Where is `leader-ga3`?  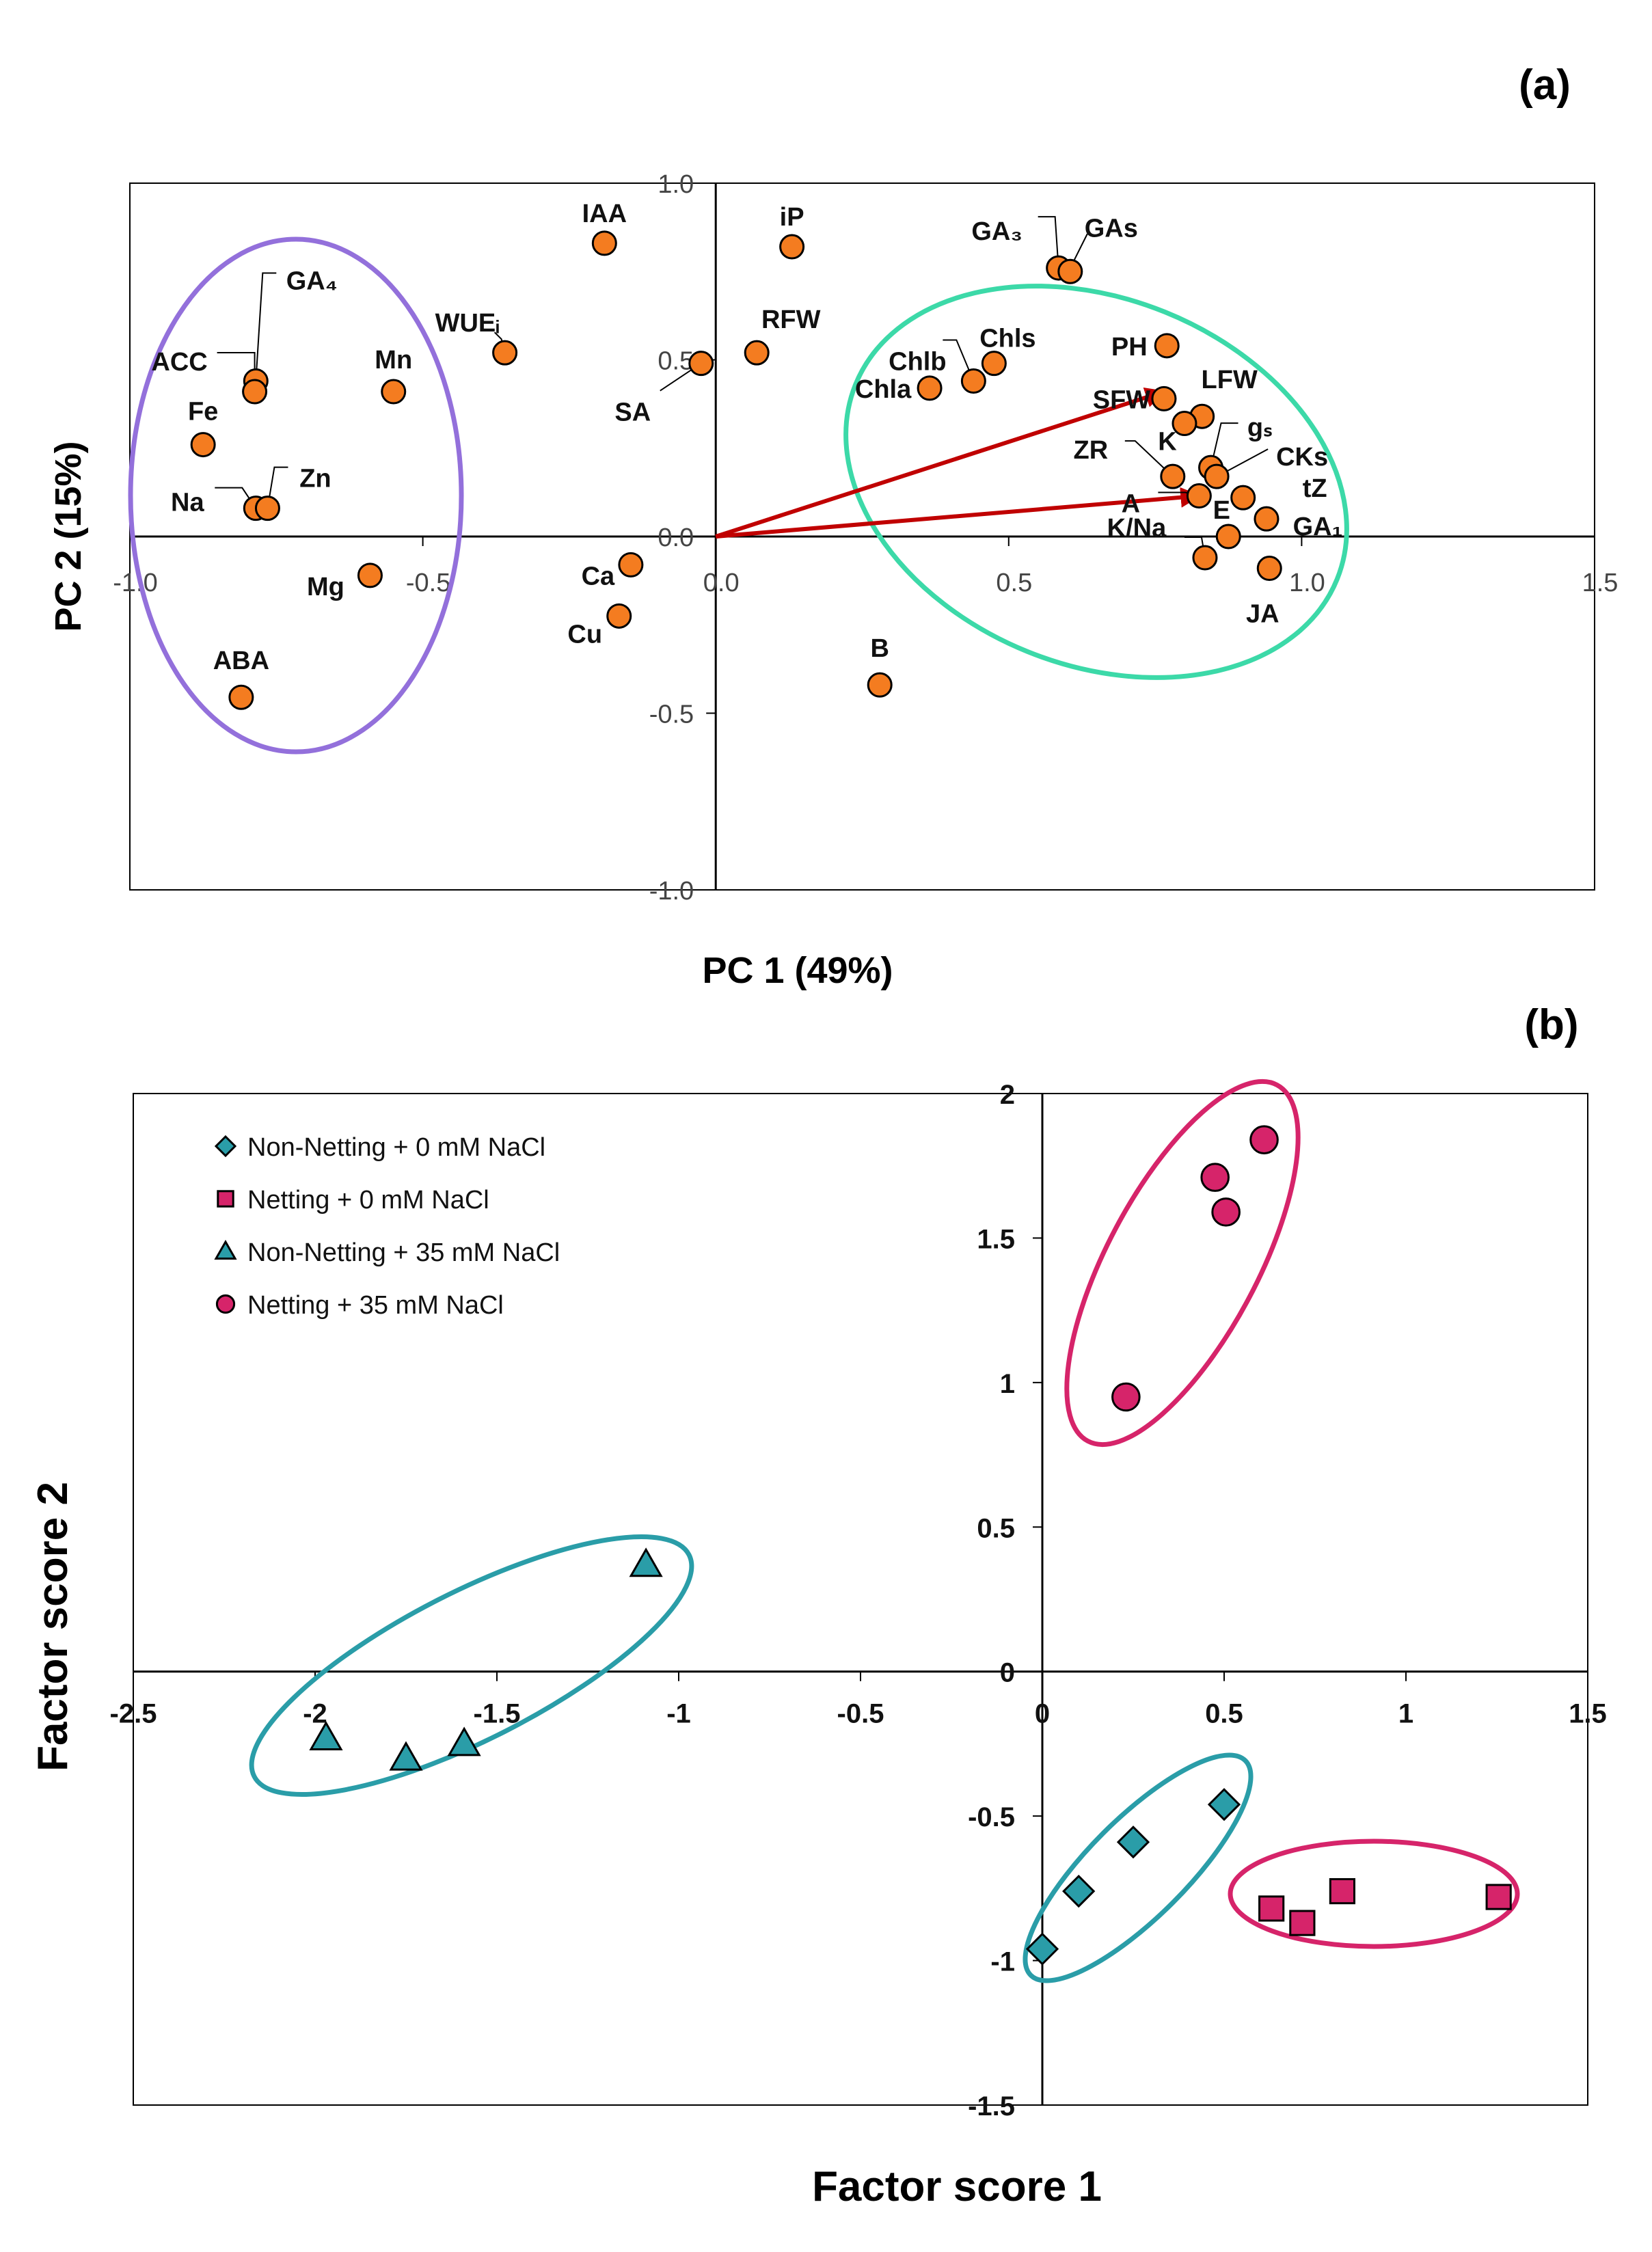
leader-ga3 is located at coordinates (1048, 242).